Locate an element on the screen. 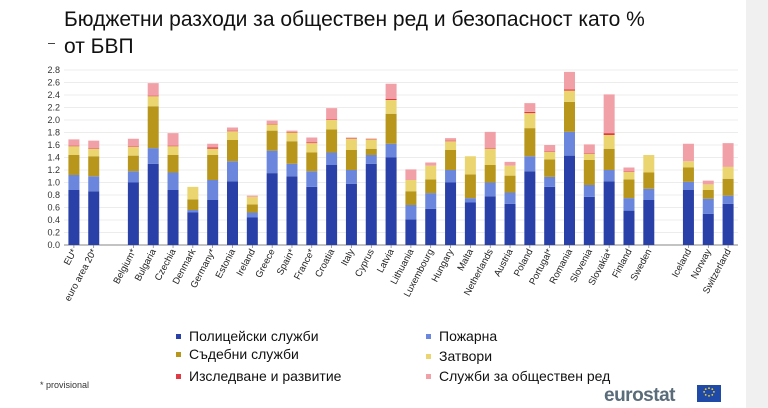 The width and height of the screenshot is (768, 408). chart-title-line-2: от БВП is located at coordinates (99, 46).